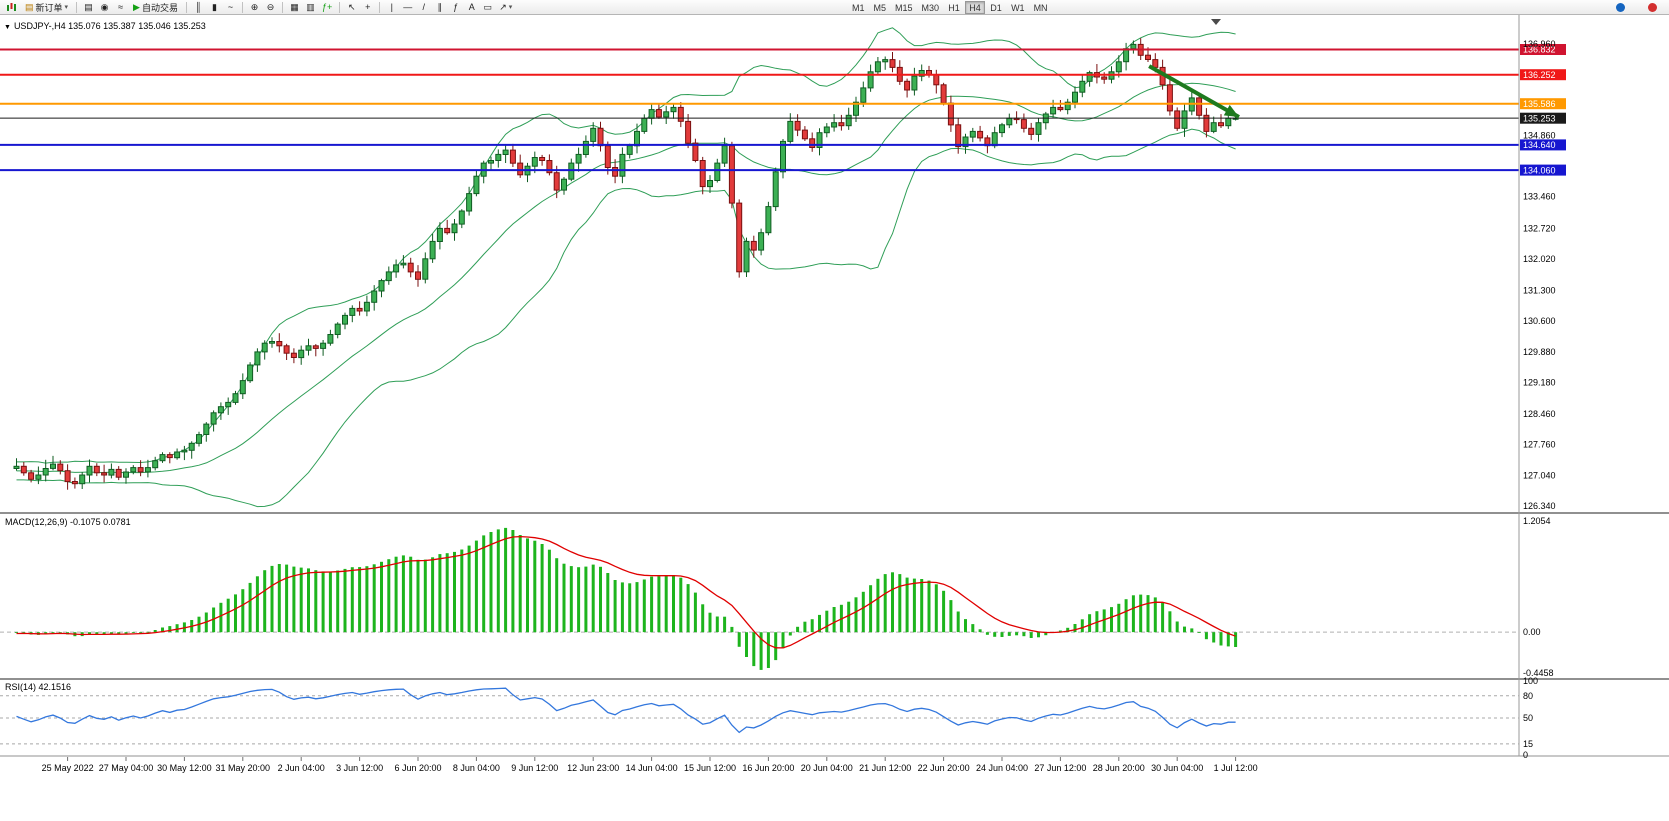  Describe the element at coordinates (1195, 93) in the screenshot. I see `trend-arrow` at that location.